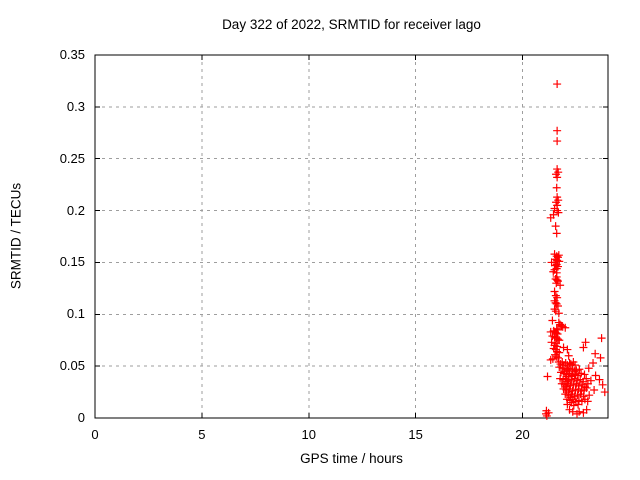 The image size is (640, 480). Describe the element at coordinates (75, 314) in the screenshot. I see `y-tick-label: 0.1` at that location.